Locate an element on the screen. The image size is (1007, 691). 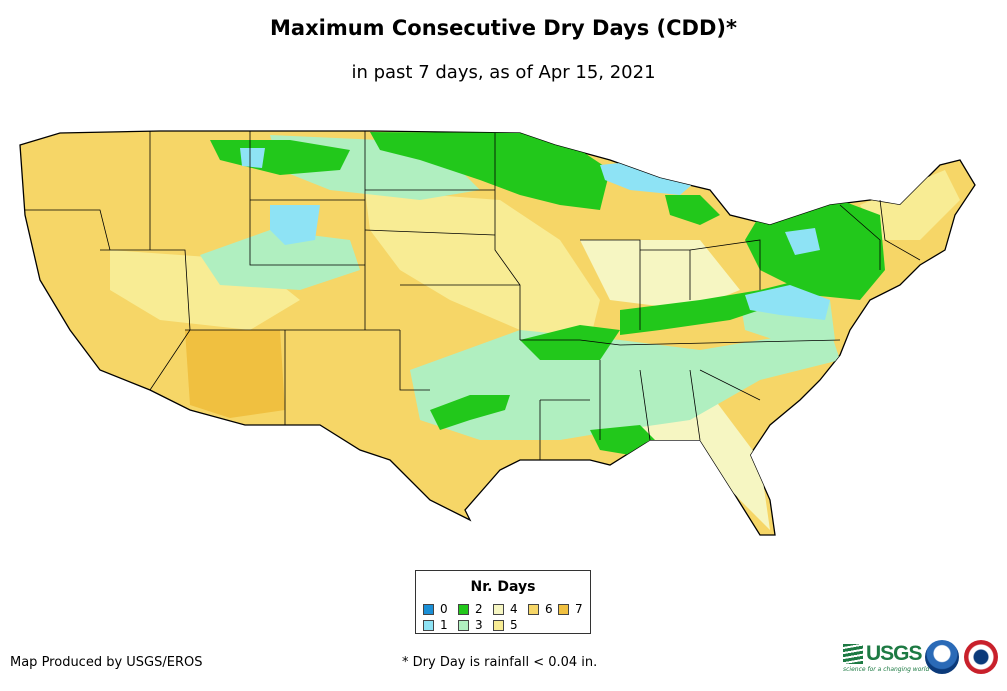
region-5-days-northeast is located at coordinates (910, 205).